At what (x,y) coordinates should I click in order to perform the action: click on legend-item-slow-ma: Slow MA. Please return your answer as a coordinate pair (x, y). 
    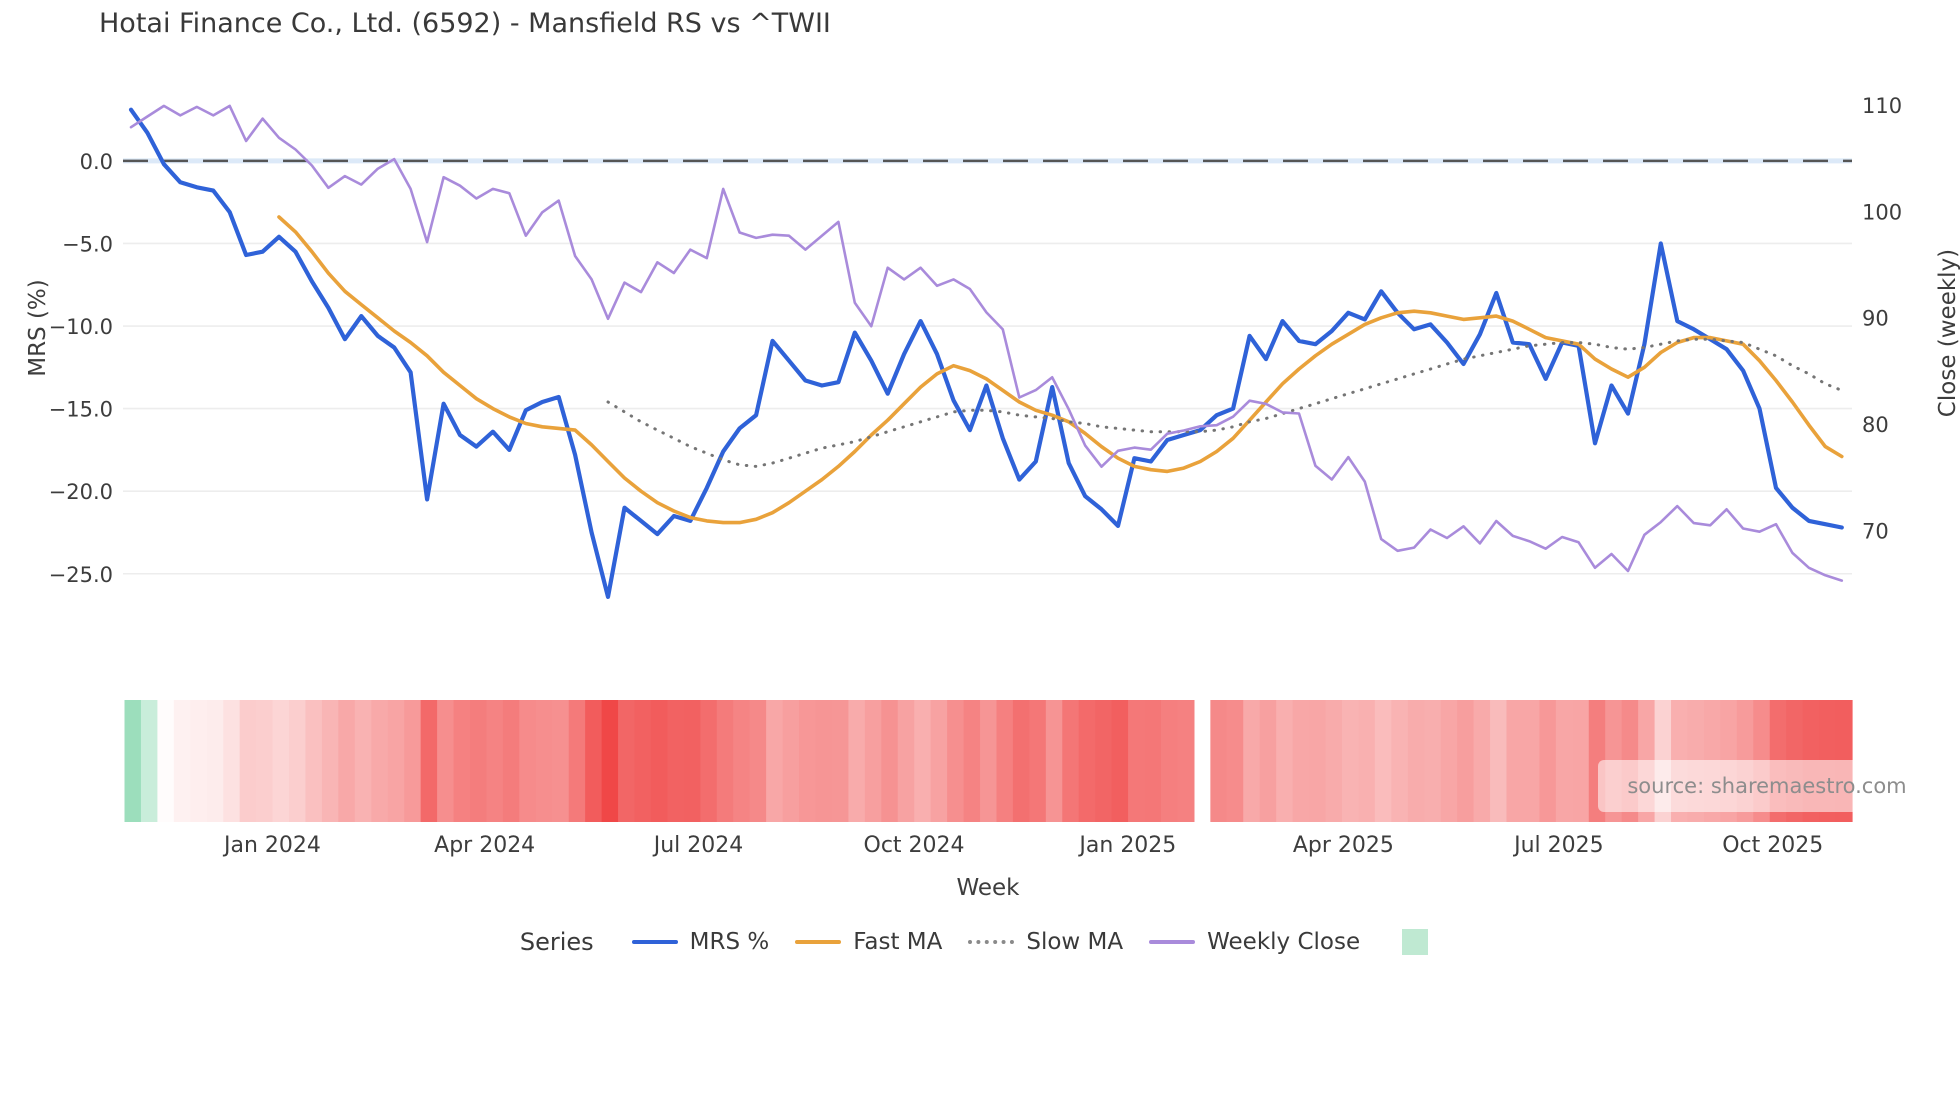
    Looking at the image, I should click on (1045, 942).